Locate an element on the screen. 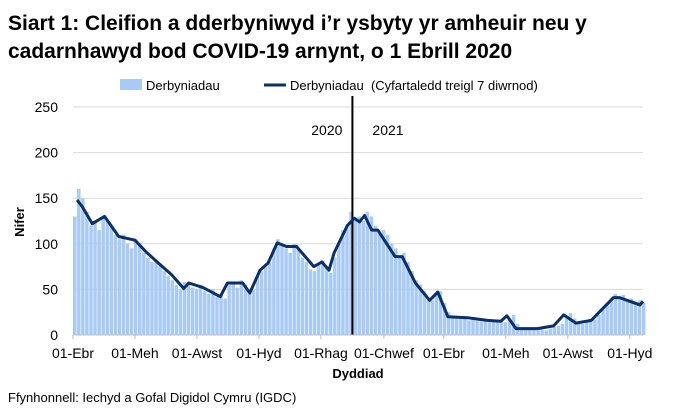 The height and width of the screenshot is (416, 682). y-axis-title: Nifer is located at coordinates (19, 222).